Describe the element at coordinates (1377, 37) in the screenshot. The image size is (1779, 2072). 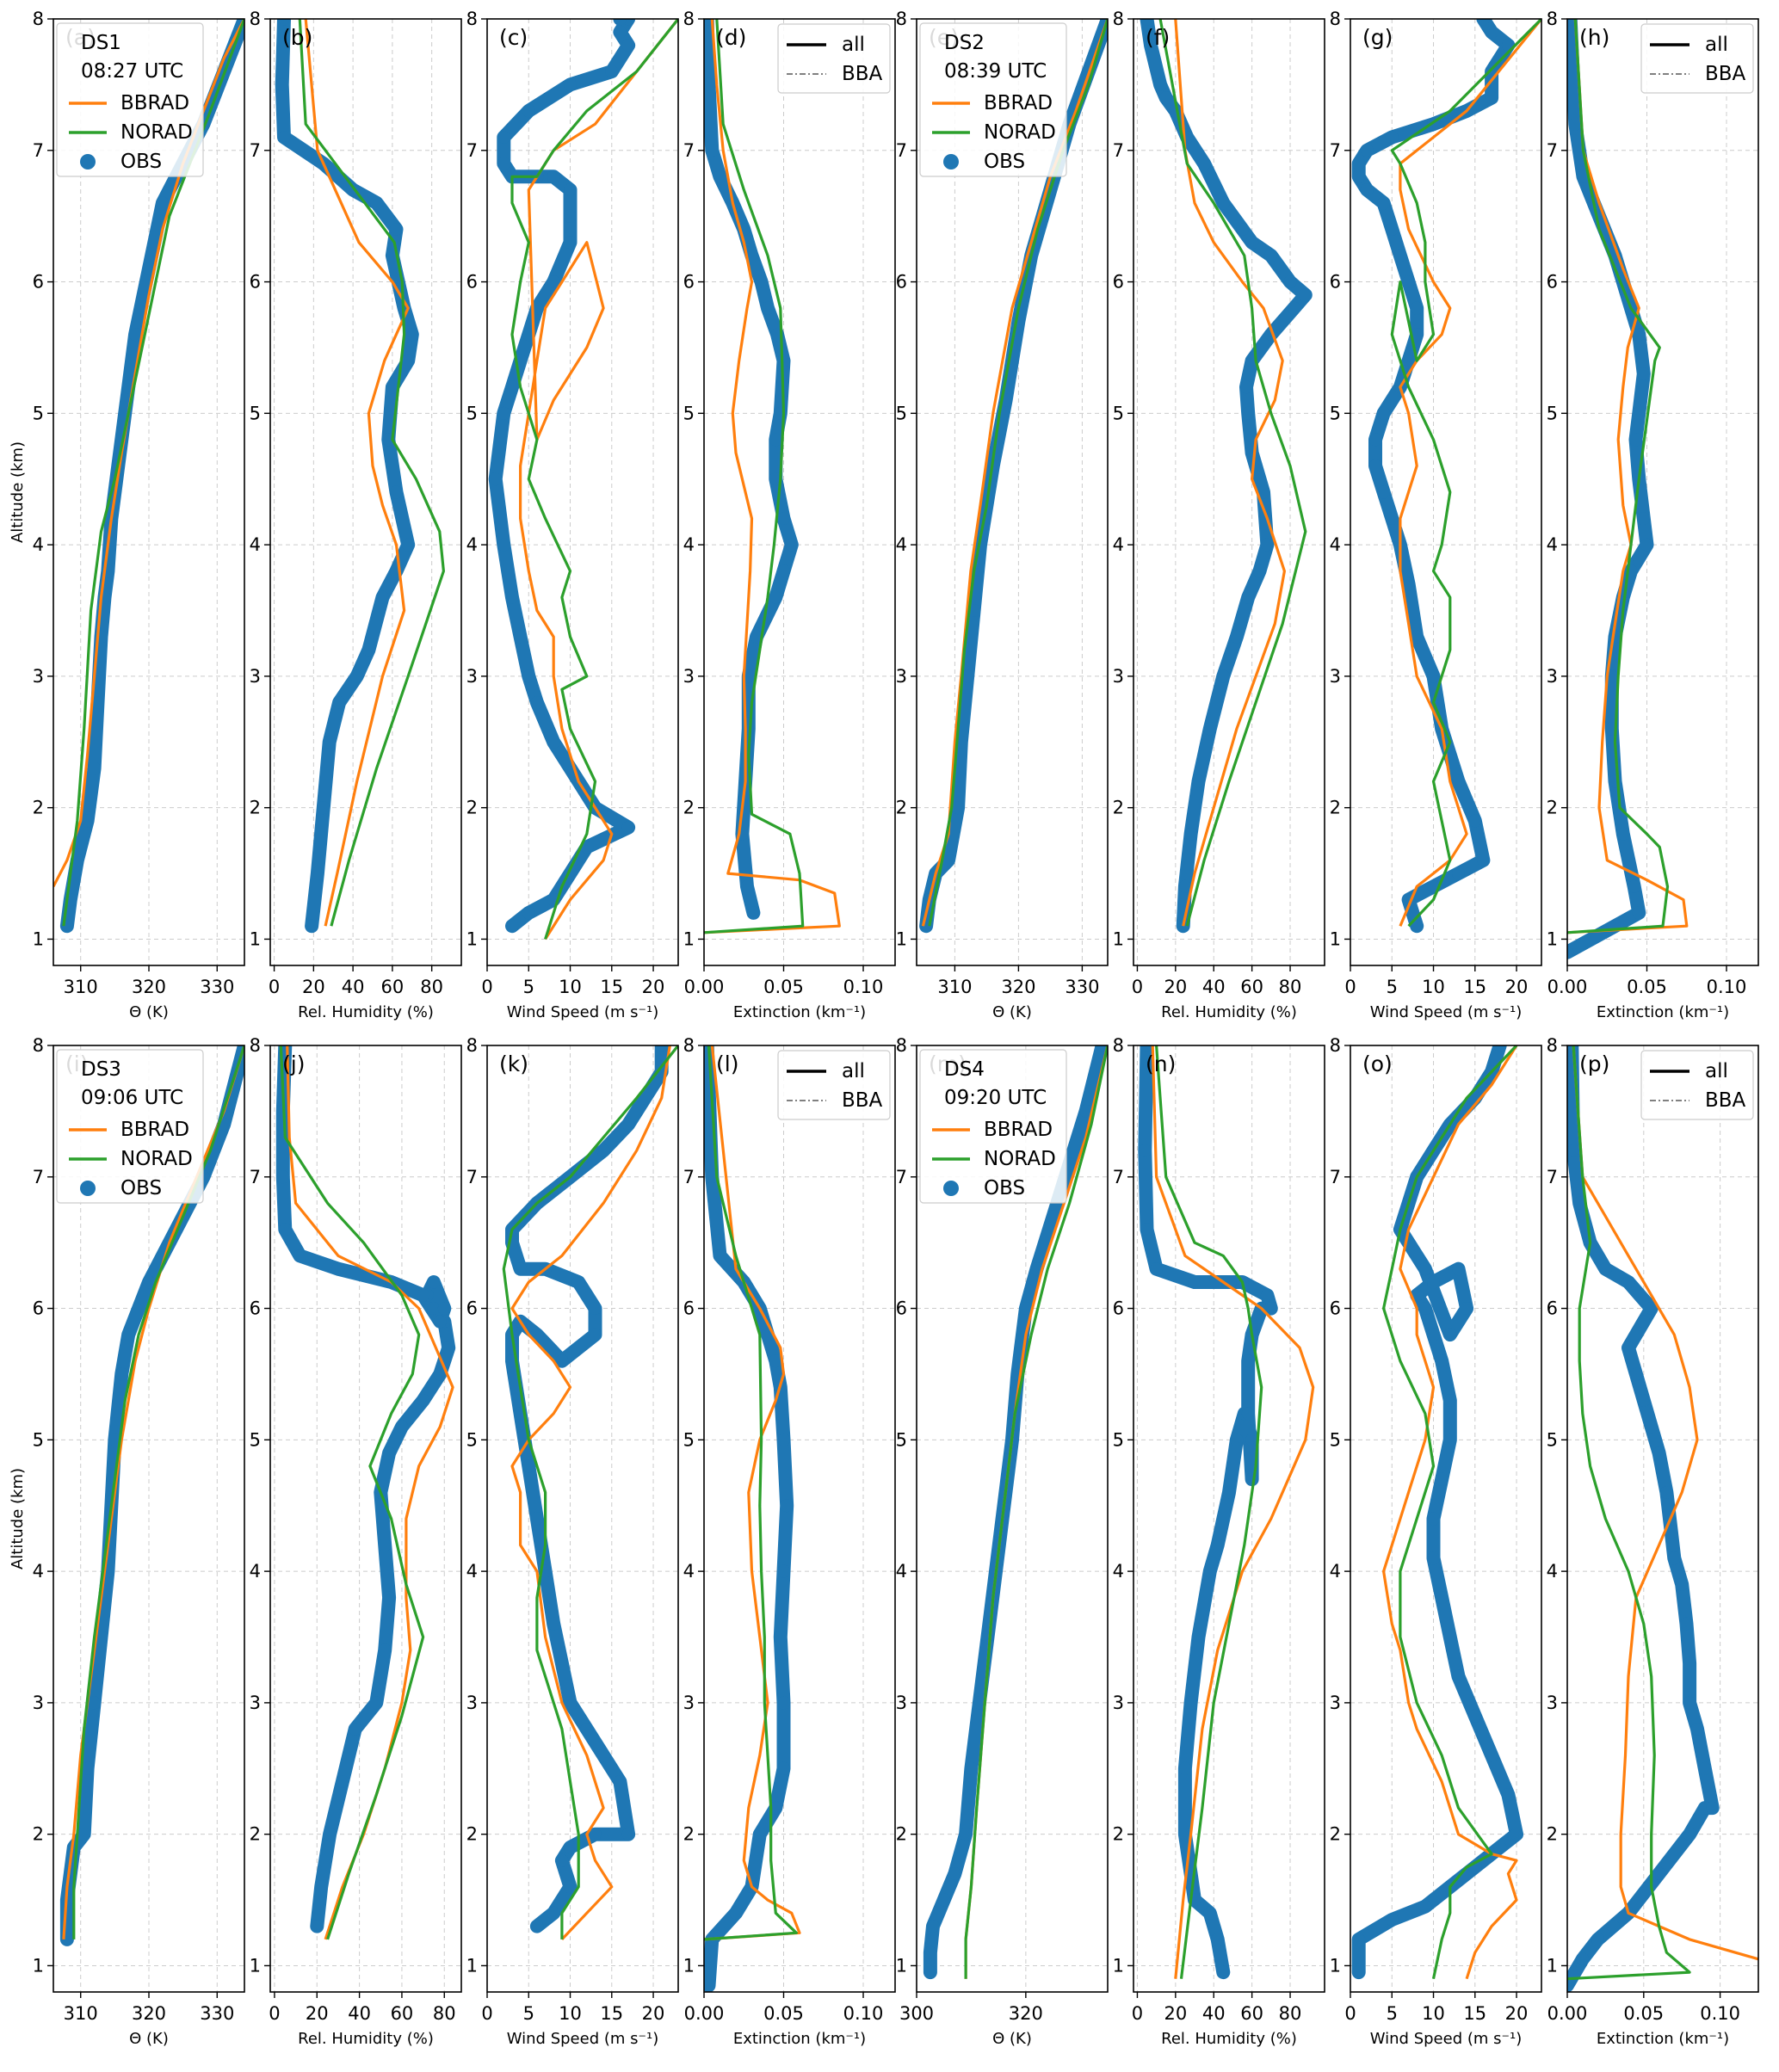
I see `panel-label: (g)` at that location.